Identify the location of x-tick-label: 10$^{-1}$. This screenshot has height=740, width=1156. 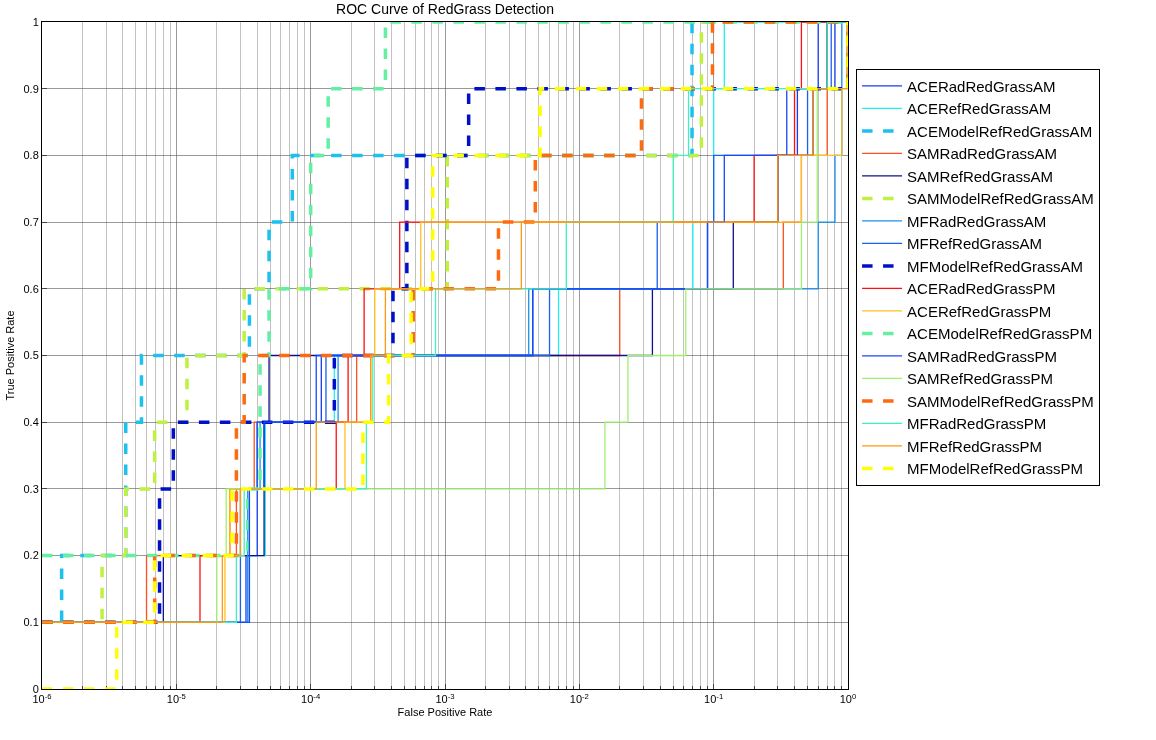
(714, 698).